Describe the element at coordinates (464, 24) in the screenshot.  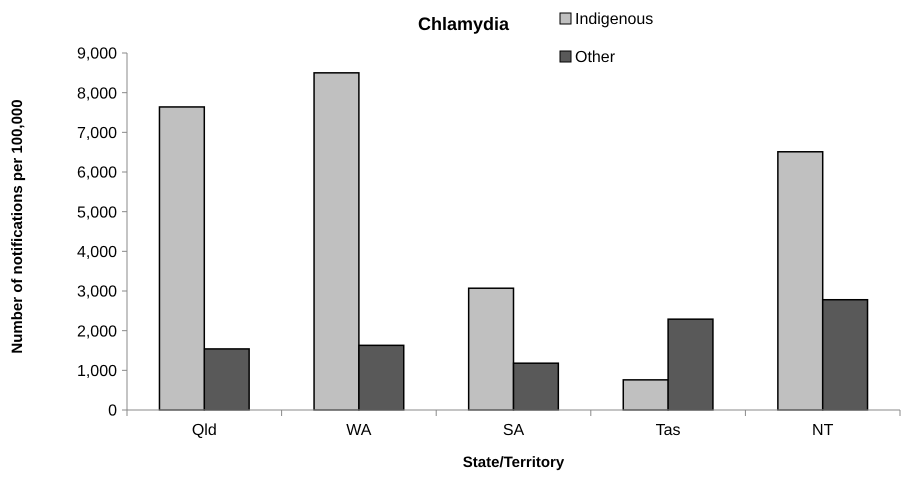
I see `chart-title: Chlamydia` at that location.